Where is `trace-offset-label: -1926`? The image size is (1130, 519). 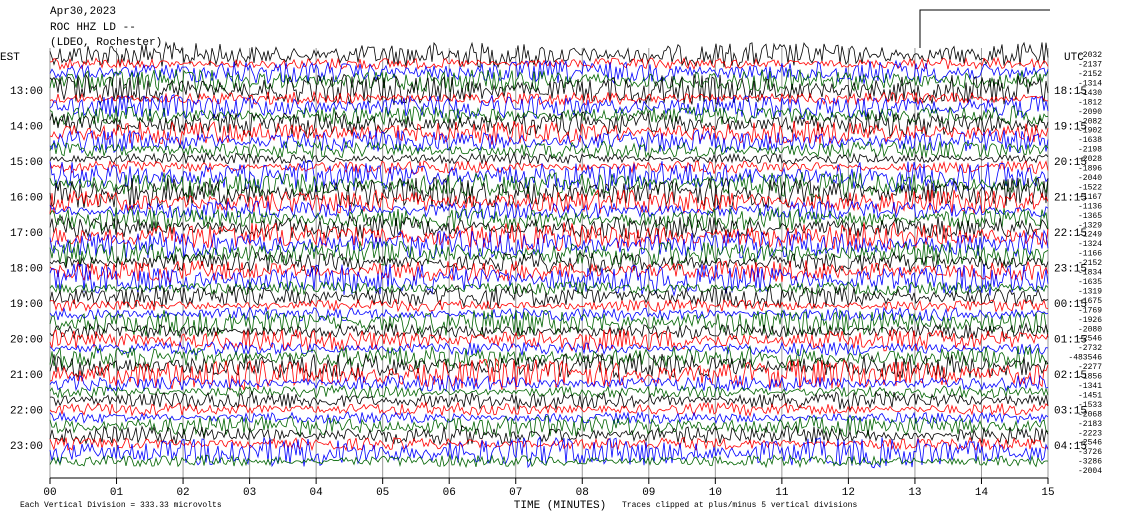 trace-offset-label: -1926 is located at coordinates (1090, 320).